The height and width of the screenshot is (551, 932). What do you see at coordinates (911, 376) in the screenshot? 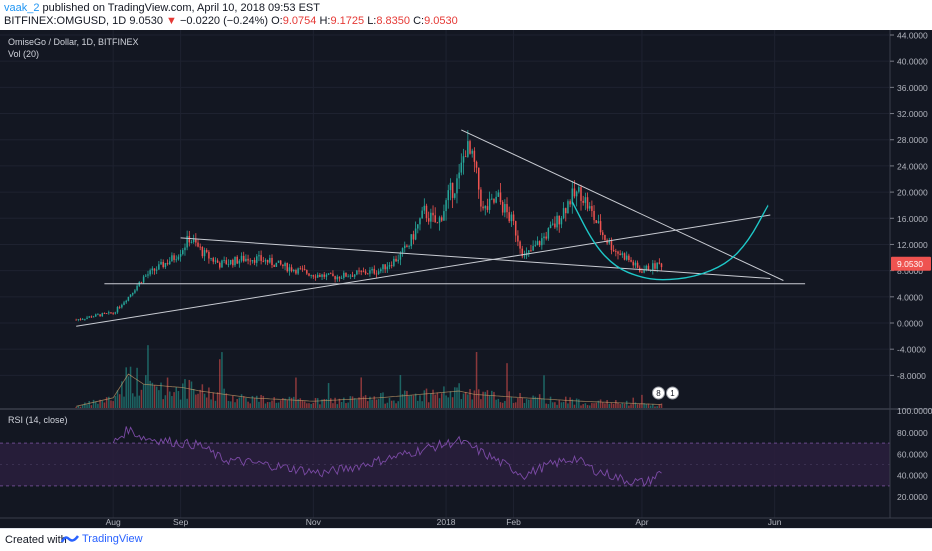
I see `price-tick-label: -8.0000` at bounding box center [911, 376].